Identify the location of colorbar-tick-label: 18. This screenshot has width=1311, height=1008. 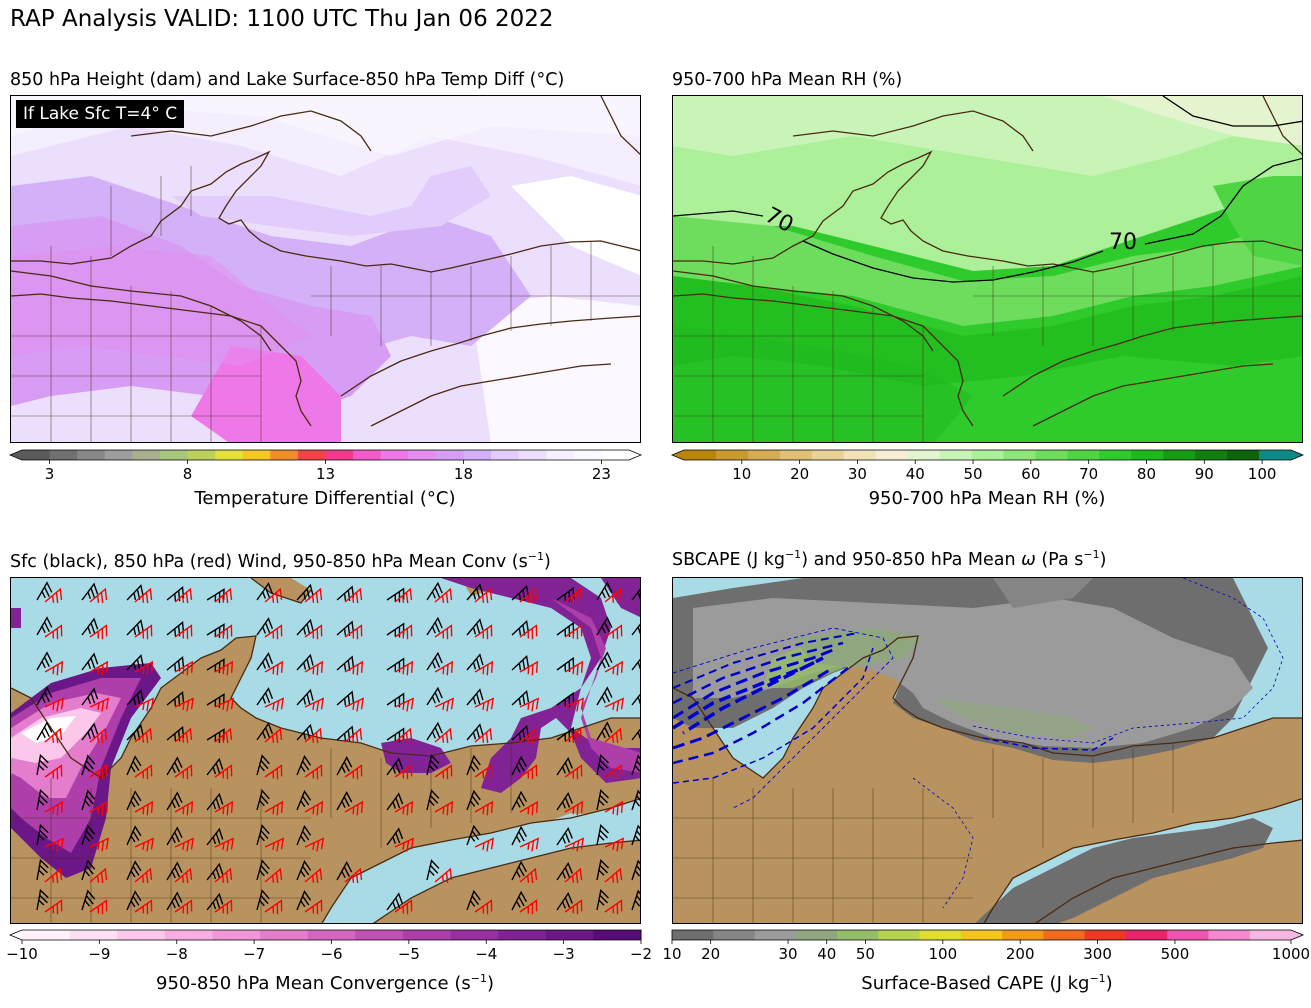
(463, 474).